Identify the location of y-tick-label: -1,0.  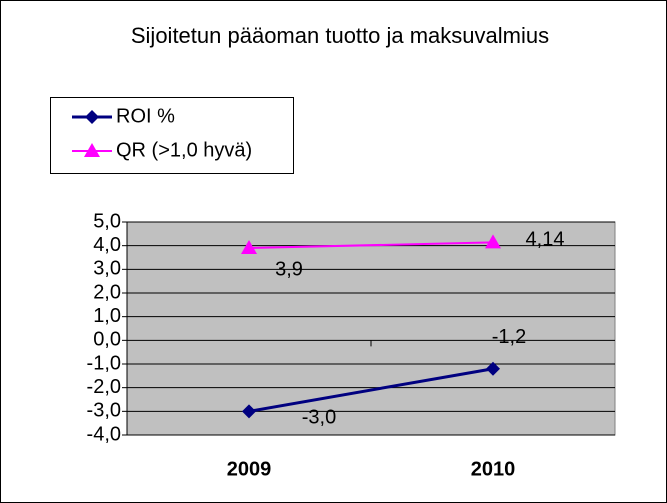
(104, 363).